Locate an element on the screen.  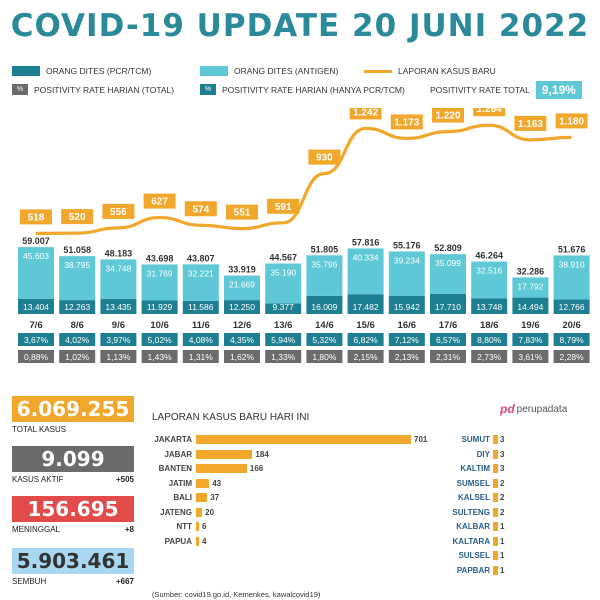
bar-pcr-label: 14.494 is located at coordinates (530, 307).